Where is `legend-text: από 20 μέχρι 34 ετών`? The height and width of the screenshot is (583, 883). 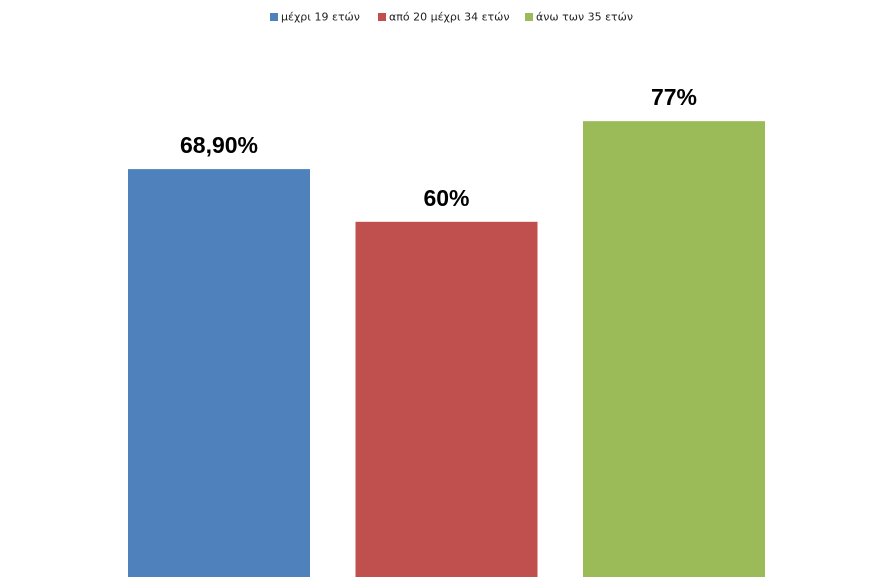
legend-text: από 20 μέχρι 34 ετών is located at coordinates (449, 17).